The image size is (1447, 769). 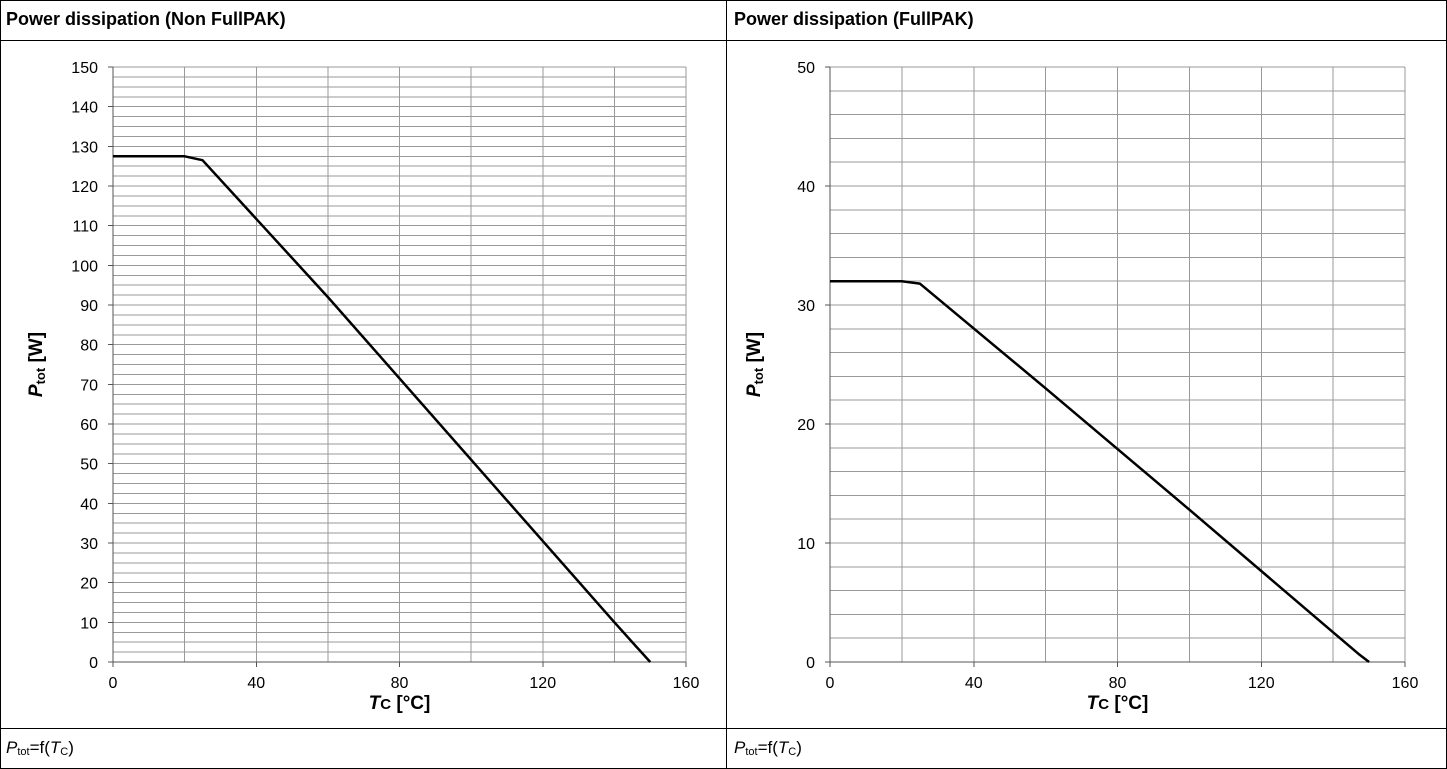 What do you see at coordinates (723, 40) in the screenshot?
I see `title-row-divider` at bounding box center [723, 40].